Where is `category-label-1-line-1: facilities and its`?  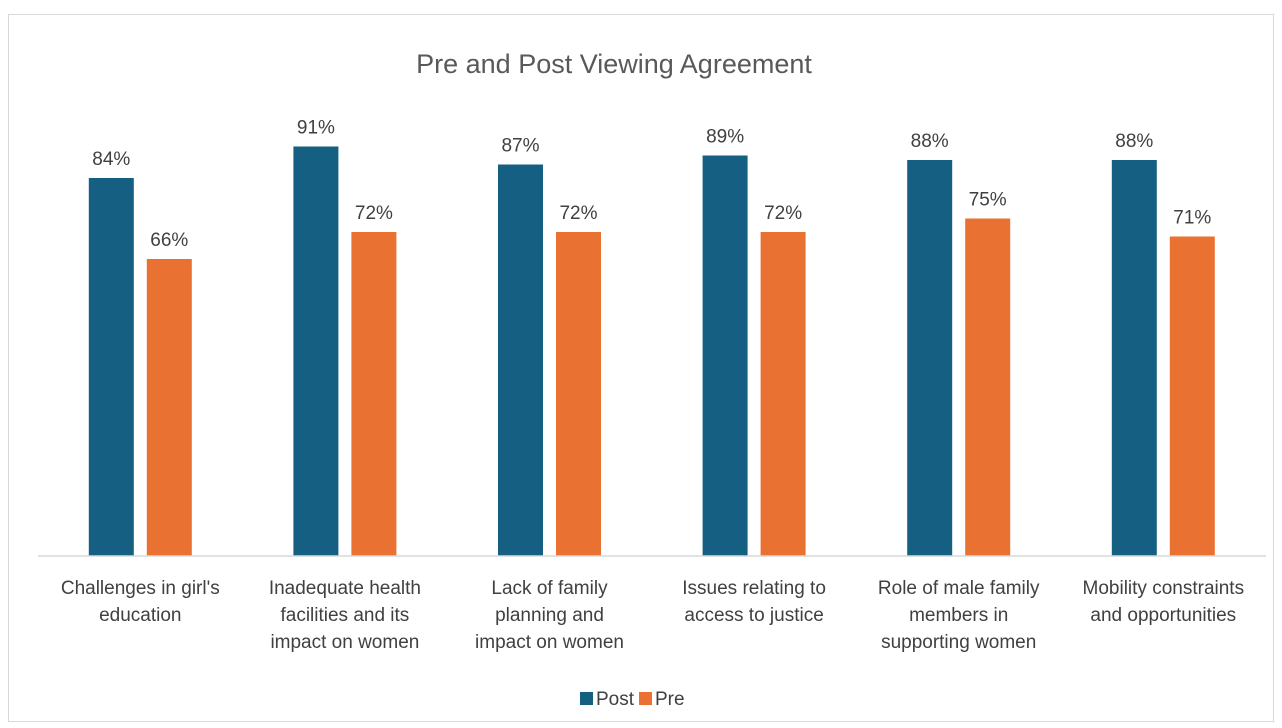 category-label-1-line-1: facilities and its is located at coordinates (344, 615).